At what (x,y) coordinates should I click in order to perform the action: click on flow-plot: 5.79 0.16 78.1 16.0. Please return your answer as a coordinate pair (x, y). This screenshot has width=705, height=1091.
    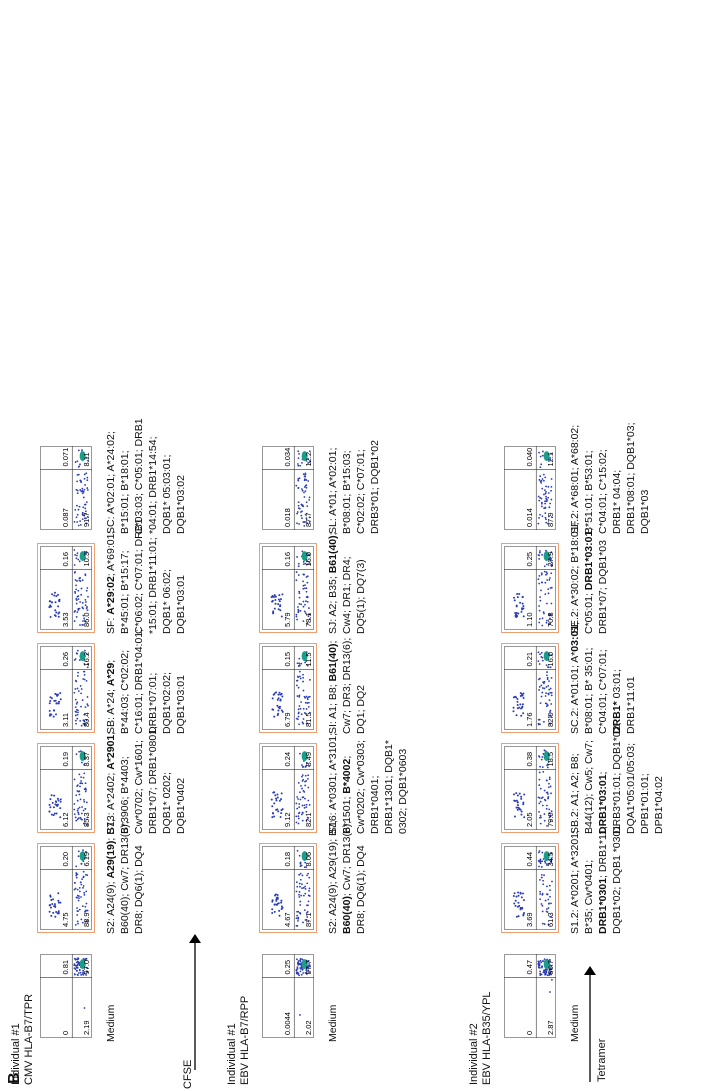
    Looking at the image, I should click on (288, 588).